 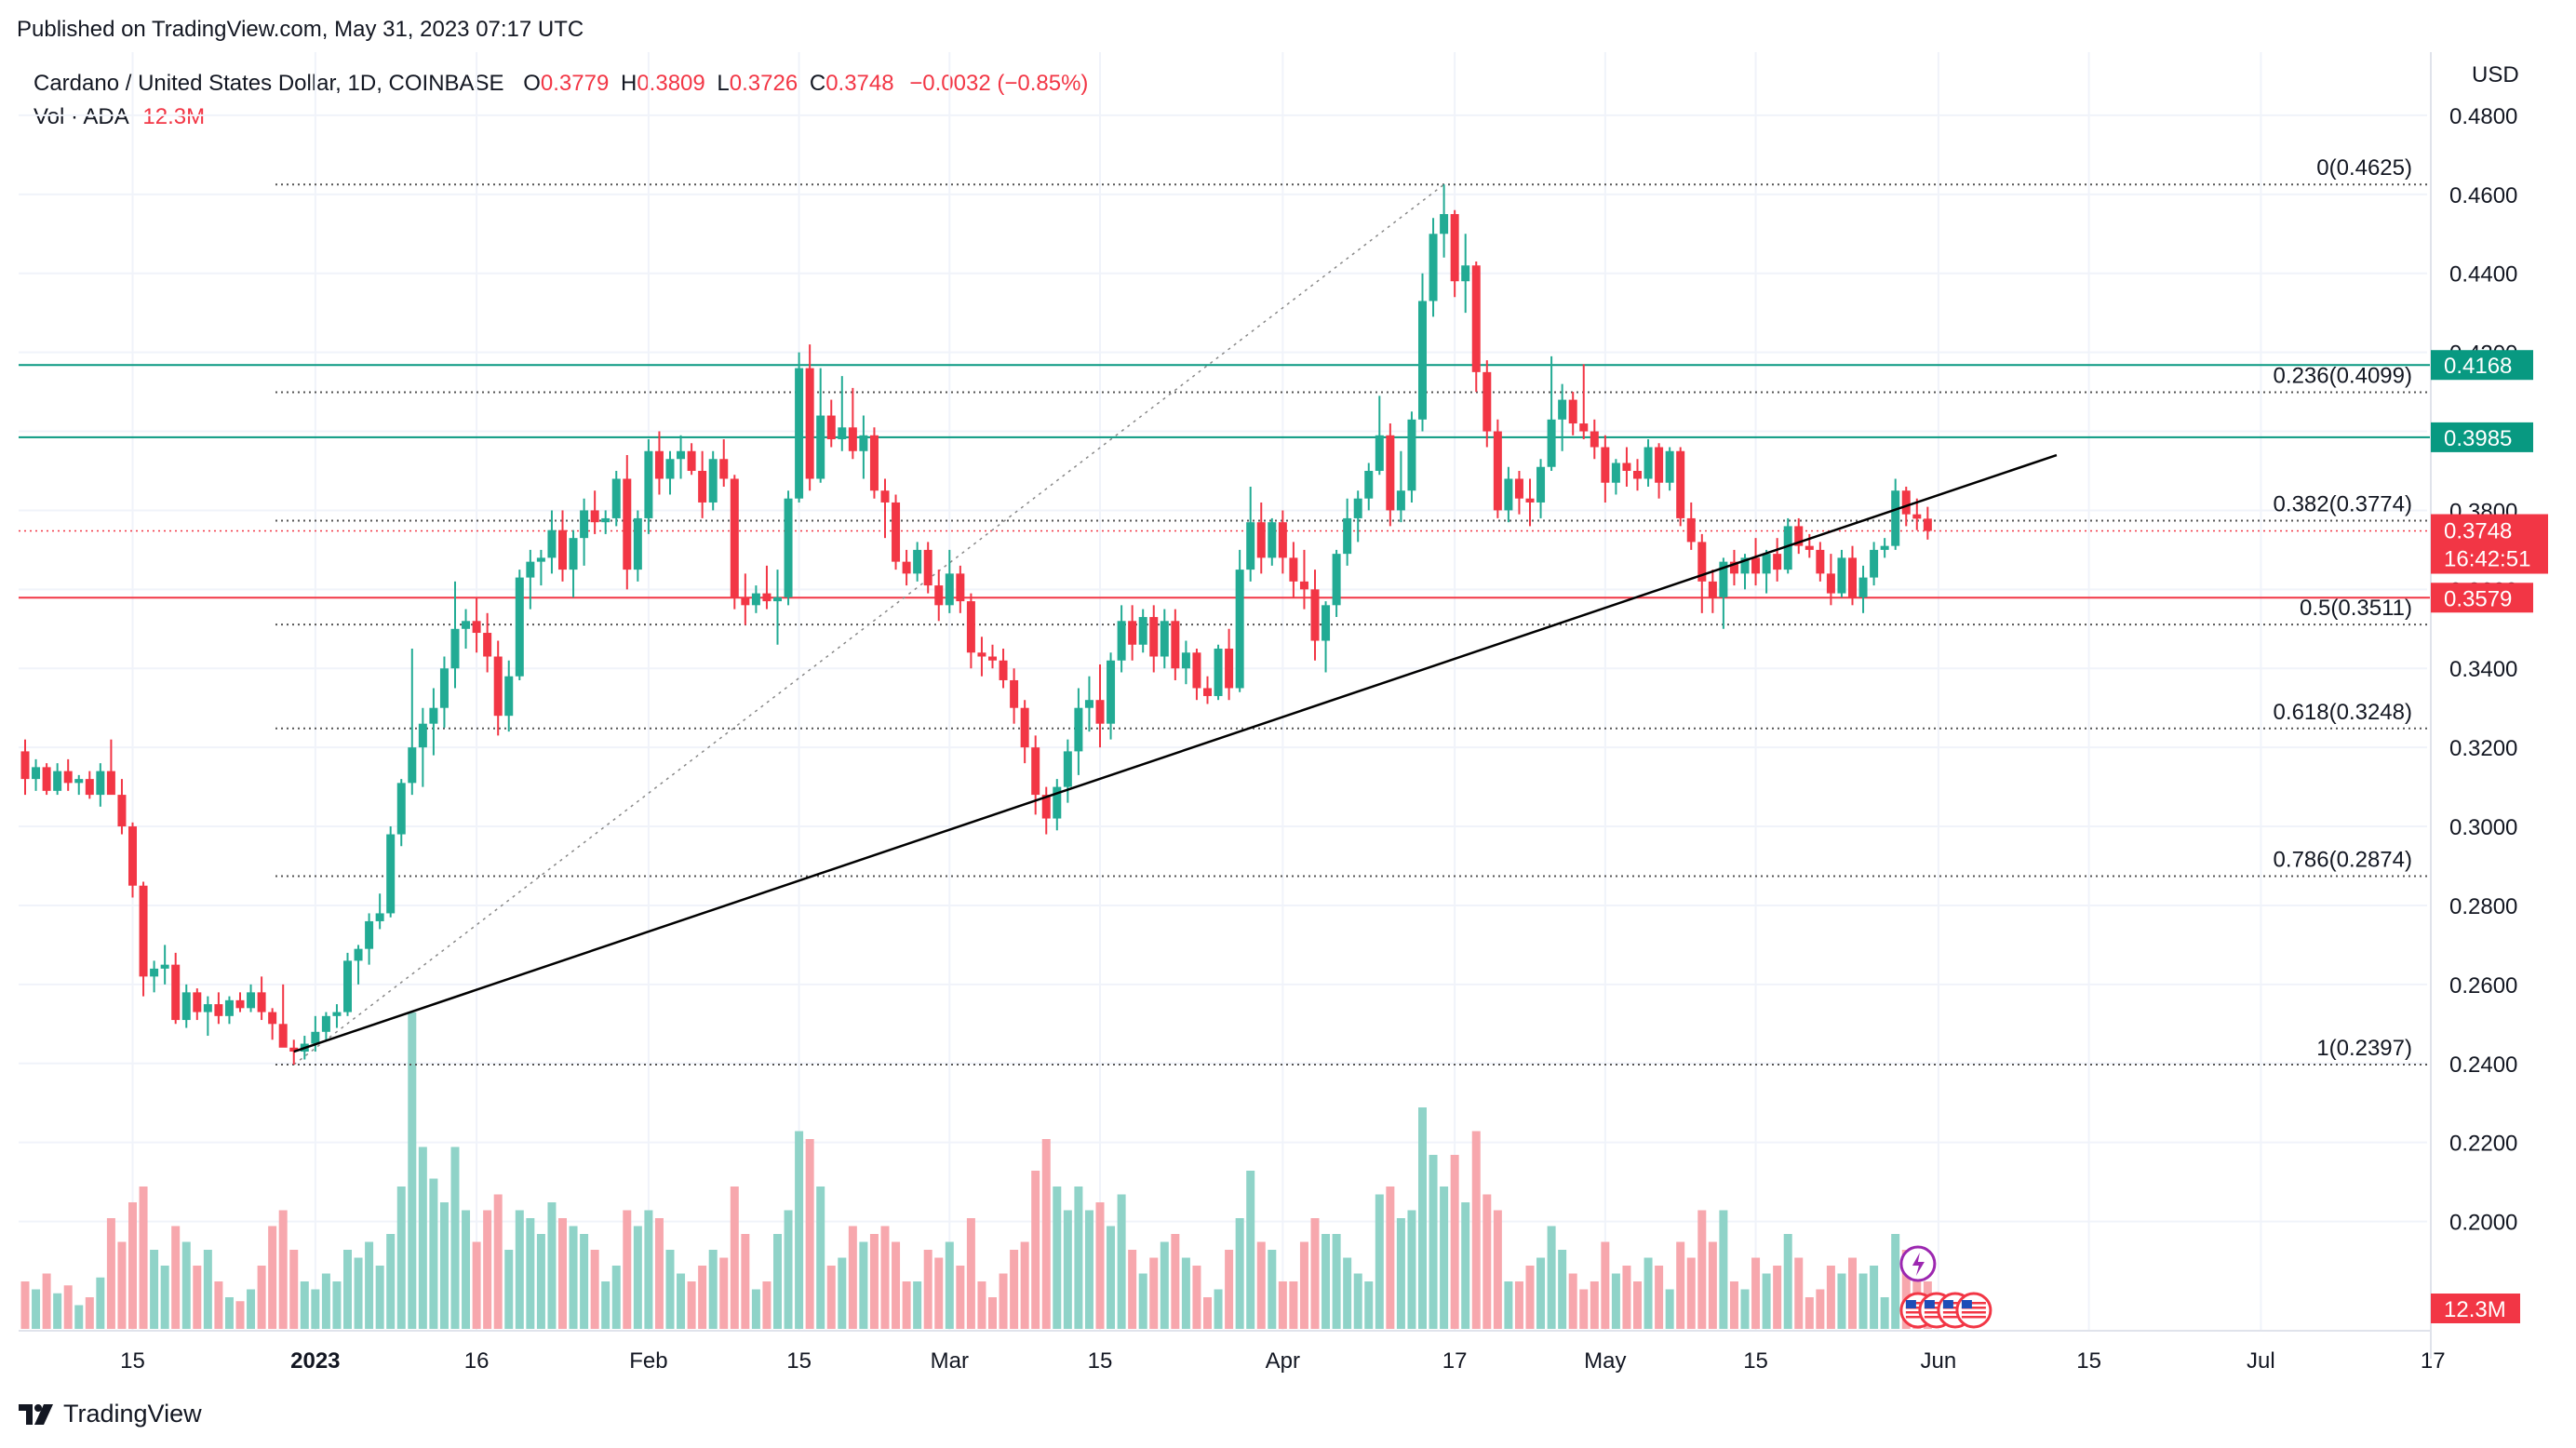 I want to click on lightning-icon, so click(x=1918, y=1264).